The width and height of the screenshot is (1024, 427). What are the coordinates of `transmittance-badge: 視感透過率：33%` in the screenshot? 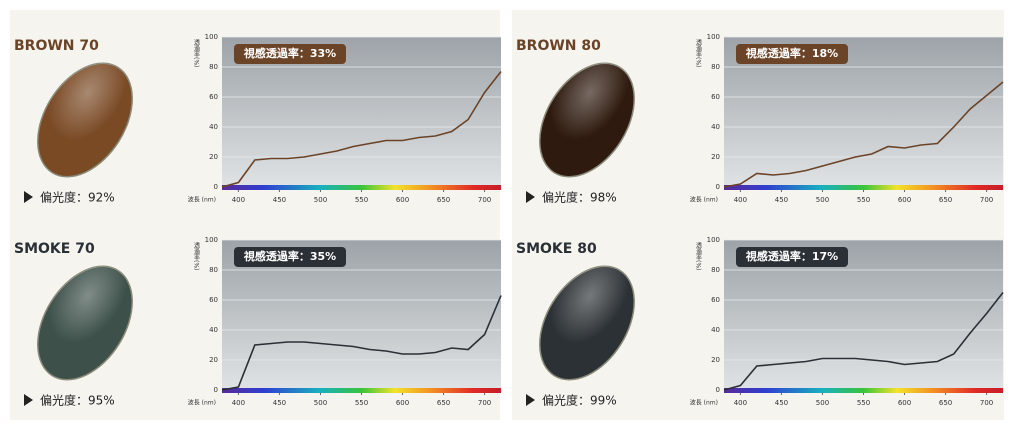 It's located at (289, 53).